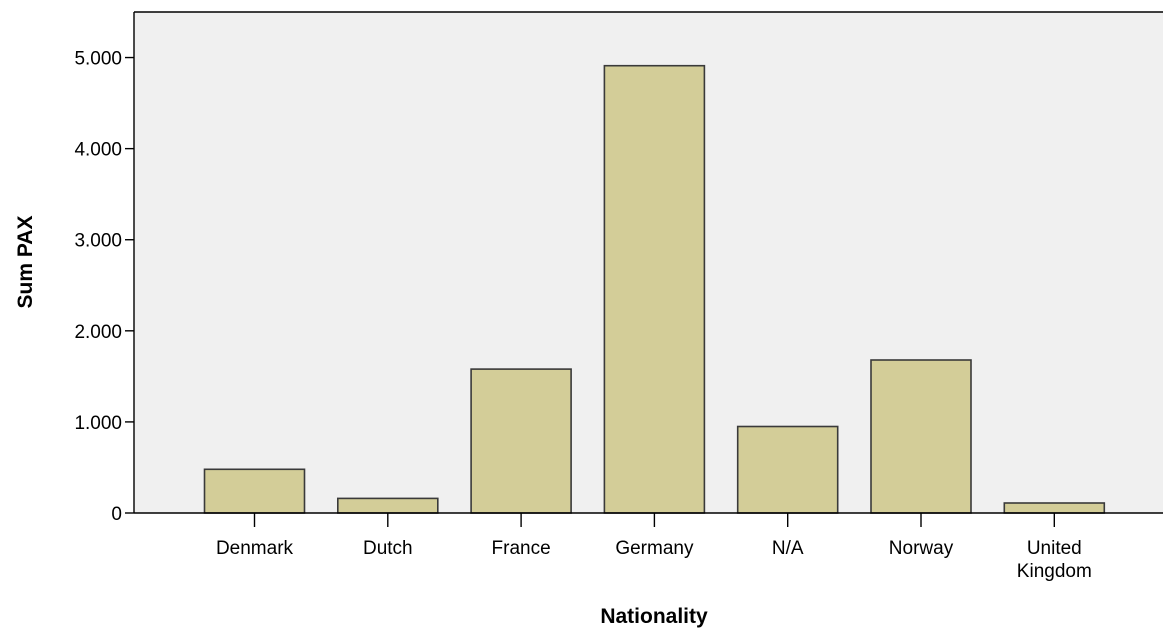 This screenshot has height=632, width=1164. I want to click on x-tick-label: France, so click(521, 548).